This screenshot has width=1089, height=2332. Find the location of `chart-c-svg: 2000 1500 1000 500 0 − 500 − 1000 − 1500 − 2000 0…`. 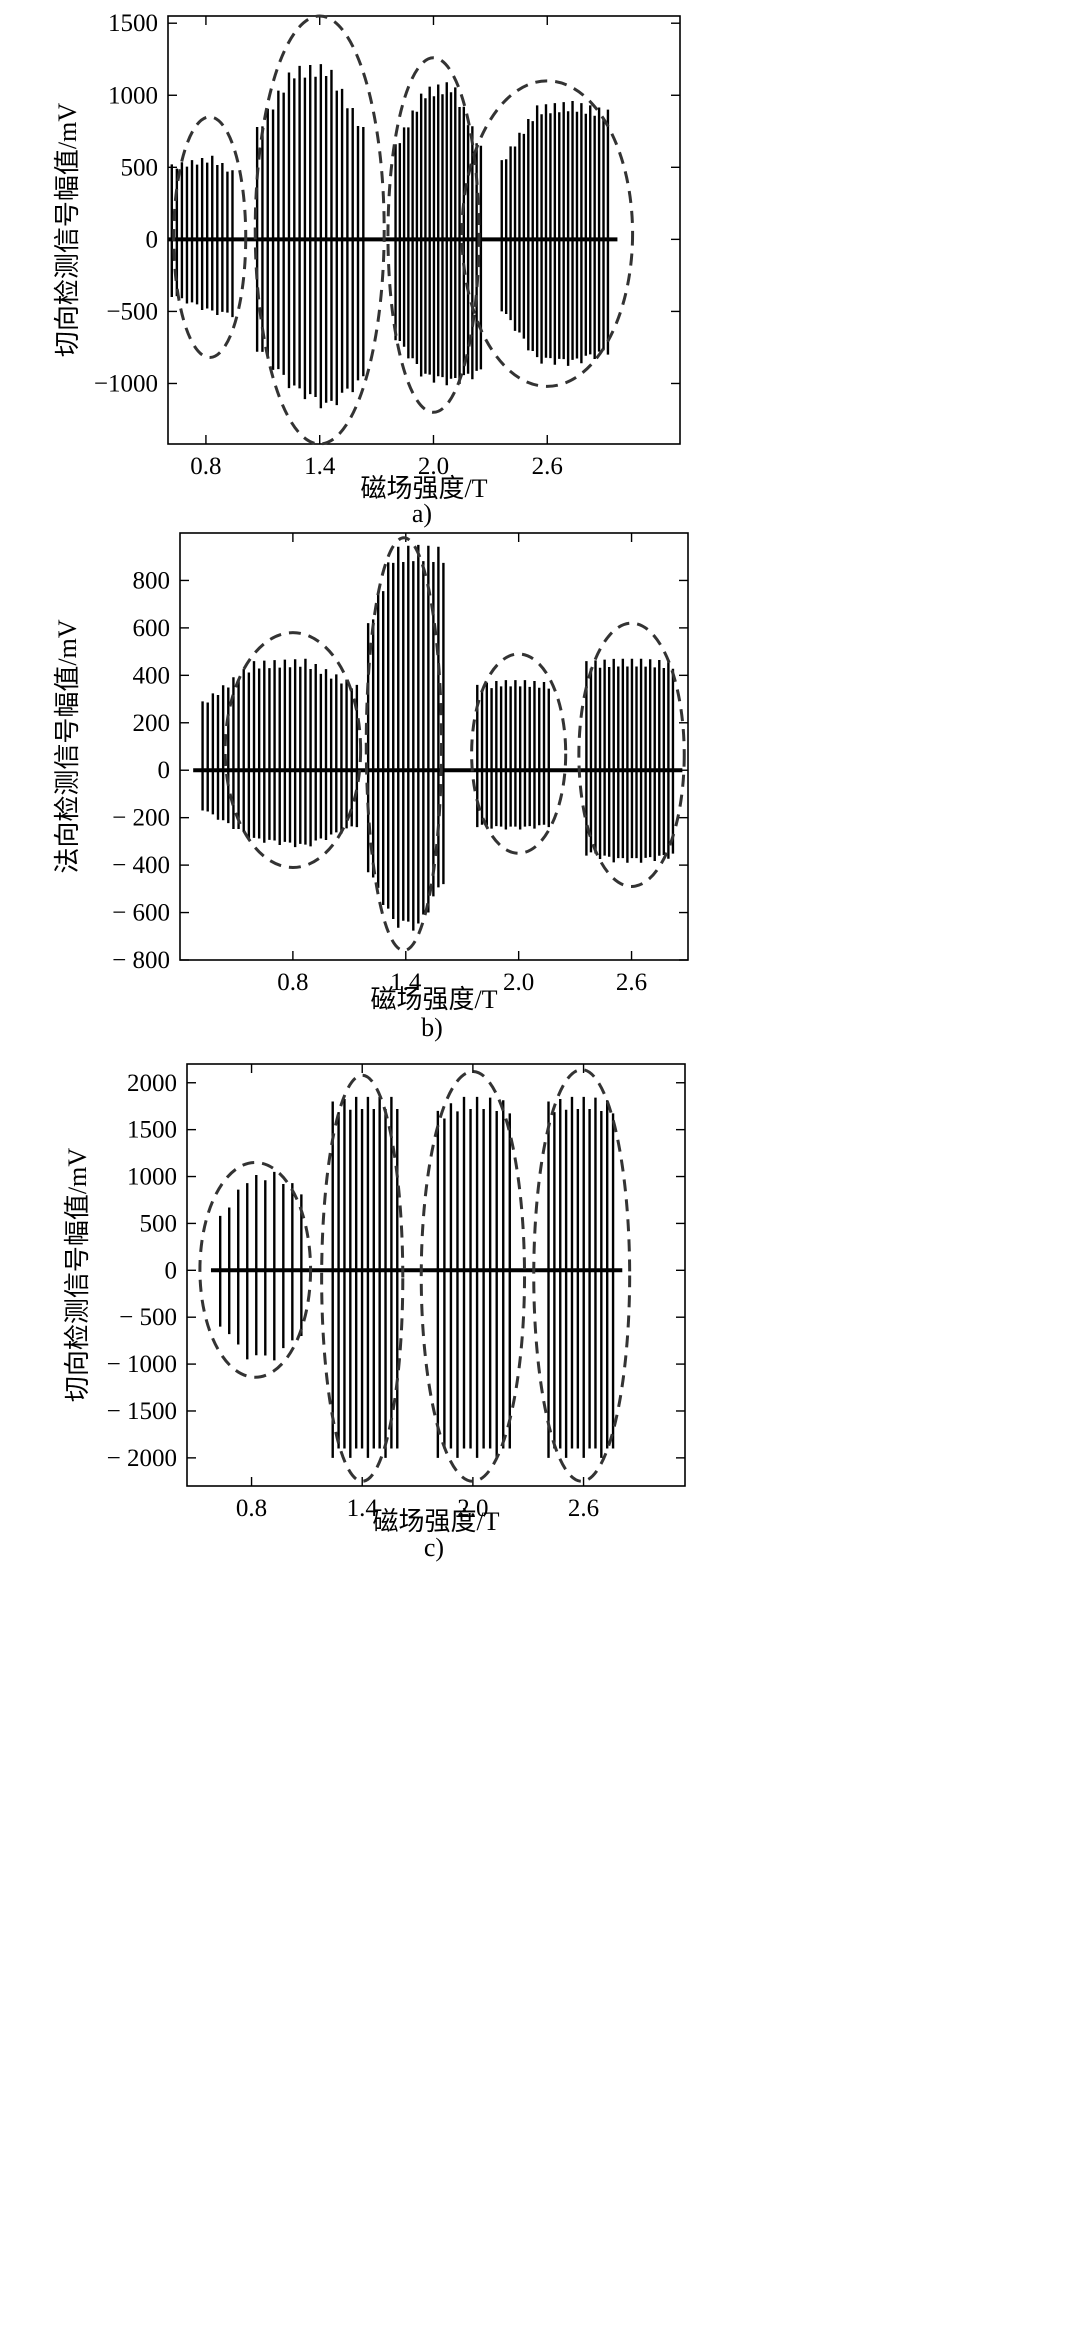

chart-c-svg: 2000 1500 1000 500 0 − 500 − 1000 − 1500 − 2000 0… is located at coordinates (374, 1312).